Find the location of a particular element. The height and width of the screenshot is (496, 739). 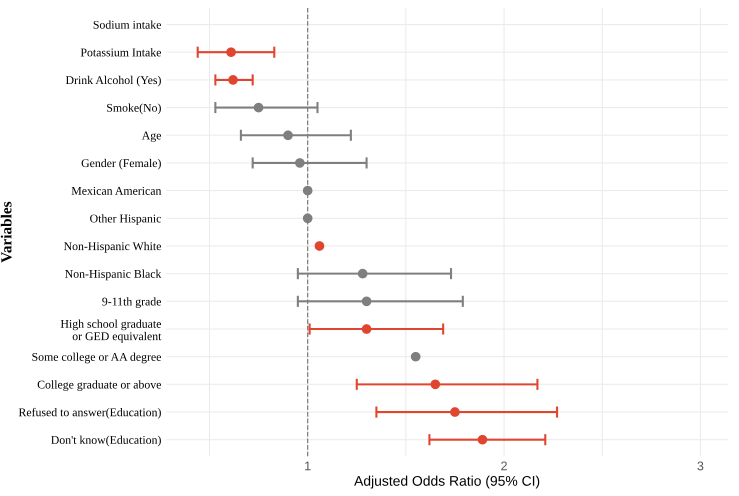

y-tick-label: College graduate or above is located at coordinates (99, 385).